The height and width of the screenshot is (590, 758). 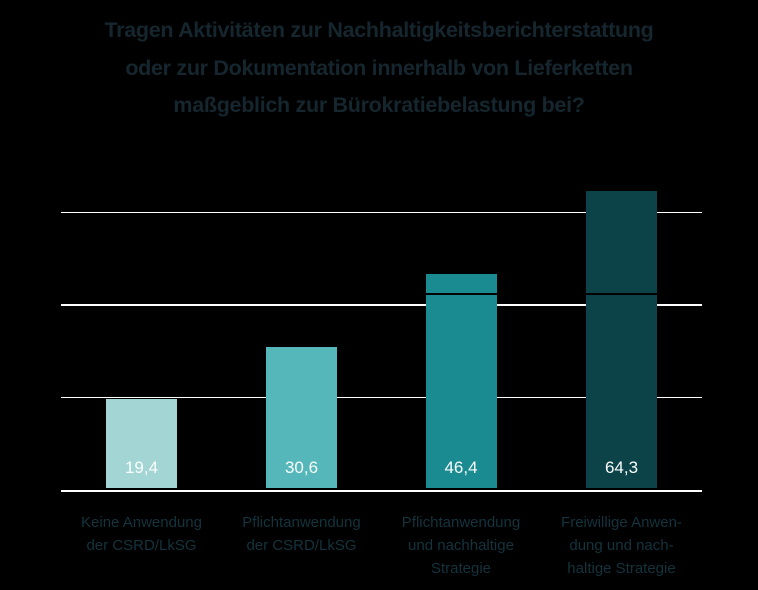 I want to click on bar-value-label: 64,3, so click(x=621, y=468).